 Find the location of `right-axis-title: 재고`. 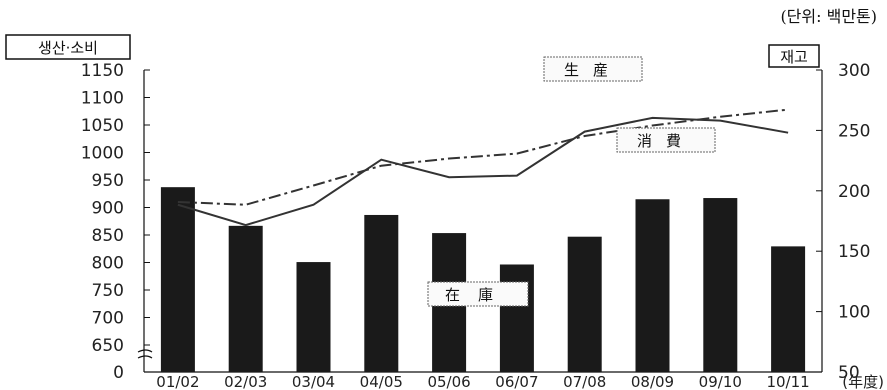

right-axis-title: 재고 is located at coordinates (794, 57).